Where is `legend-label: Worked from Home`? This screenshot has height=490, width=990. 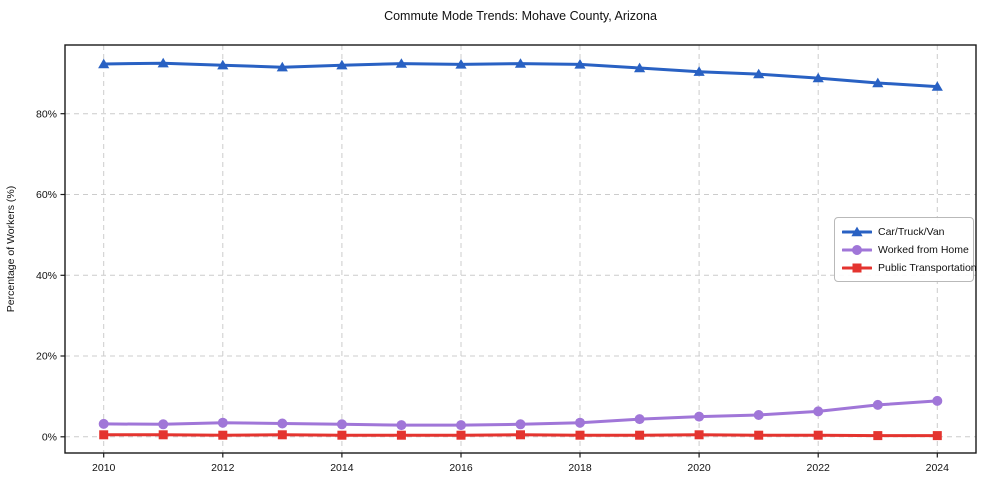 legend-label: Worked from Home is located at coordinates (923, 249).